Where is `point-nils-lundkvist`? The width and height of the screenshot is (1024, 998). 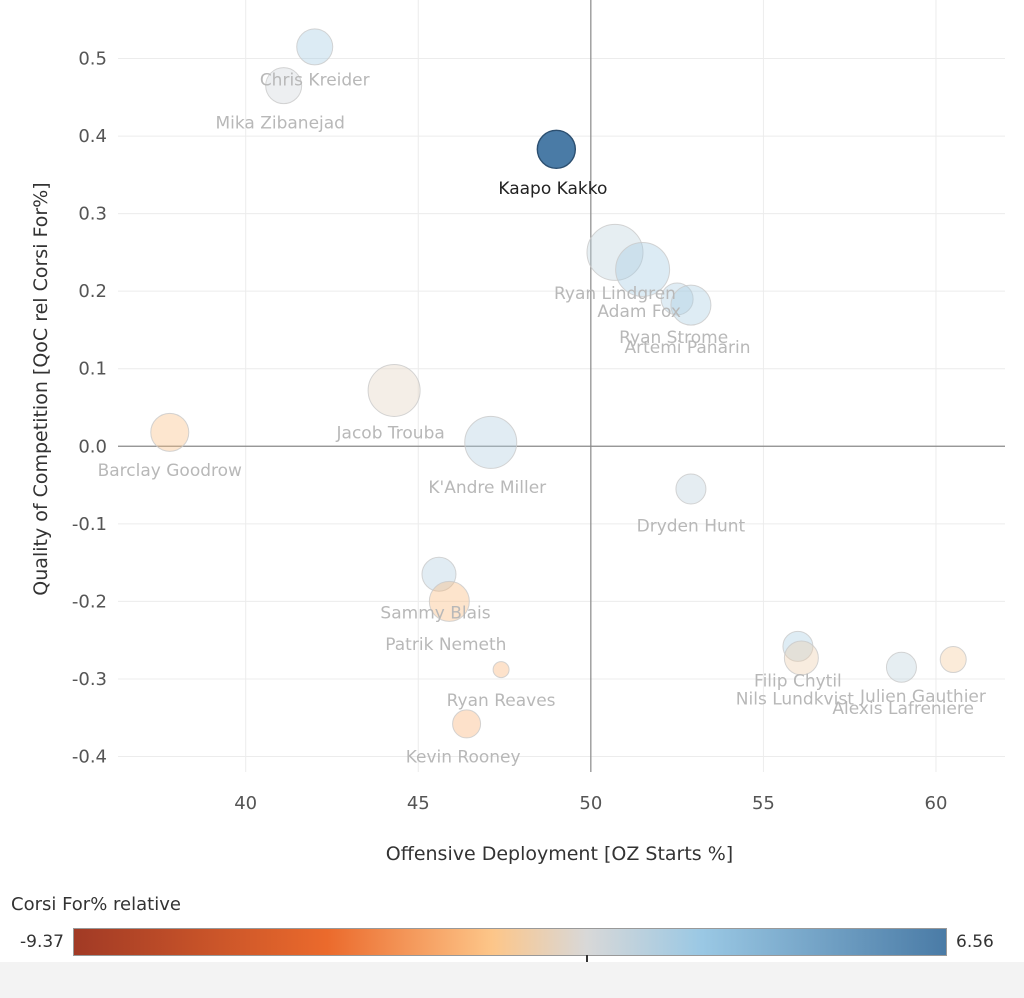 point-nils-lundkvist is located at coordinates (801, 658).